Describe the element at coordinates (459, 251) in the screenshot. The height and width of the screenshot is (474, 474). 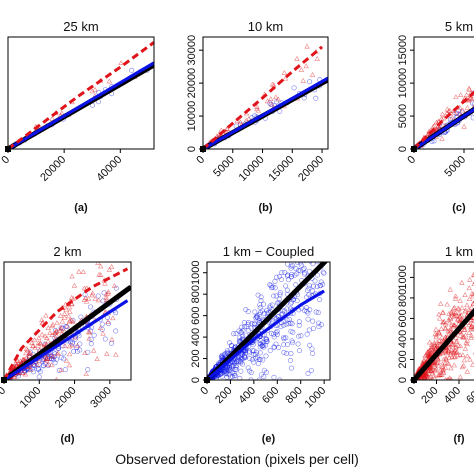
I see `panel-title: 1 km` at that location.